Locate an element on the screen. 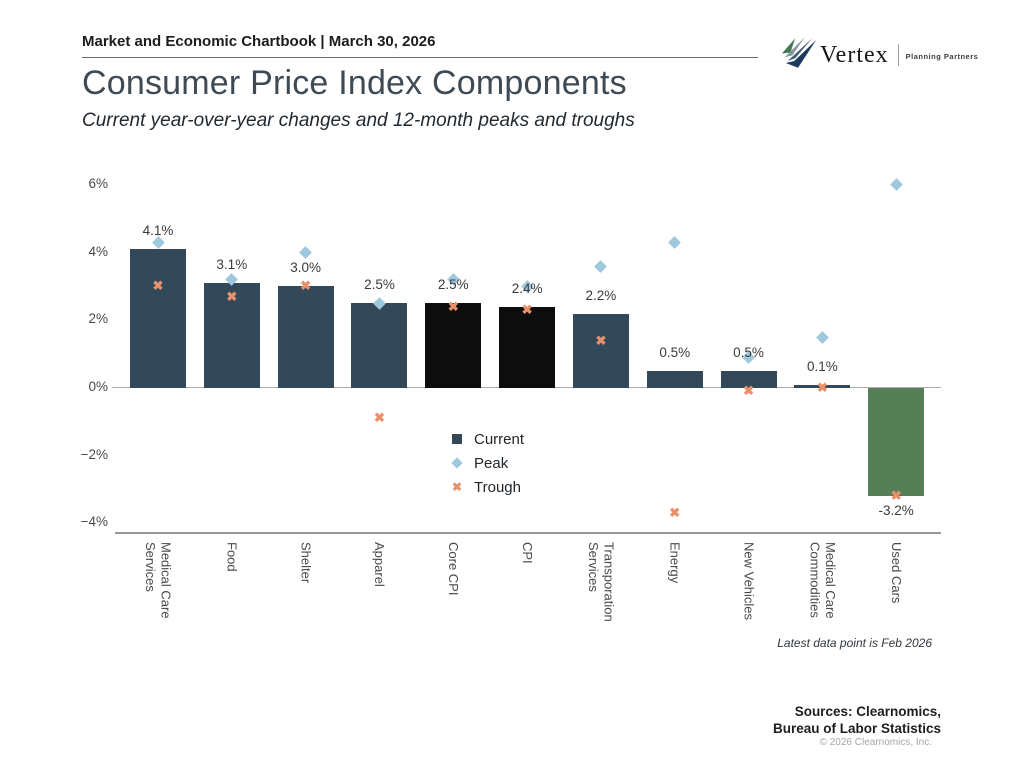 This screenshot has width=1024, height=768. sources-line2: Bureau of Labor Statistics is located at coordinates (856, 728).